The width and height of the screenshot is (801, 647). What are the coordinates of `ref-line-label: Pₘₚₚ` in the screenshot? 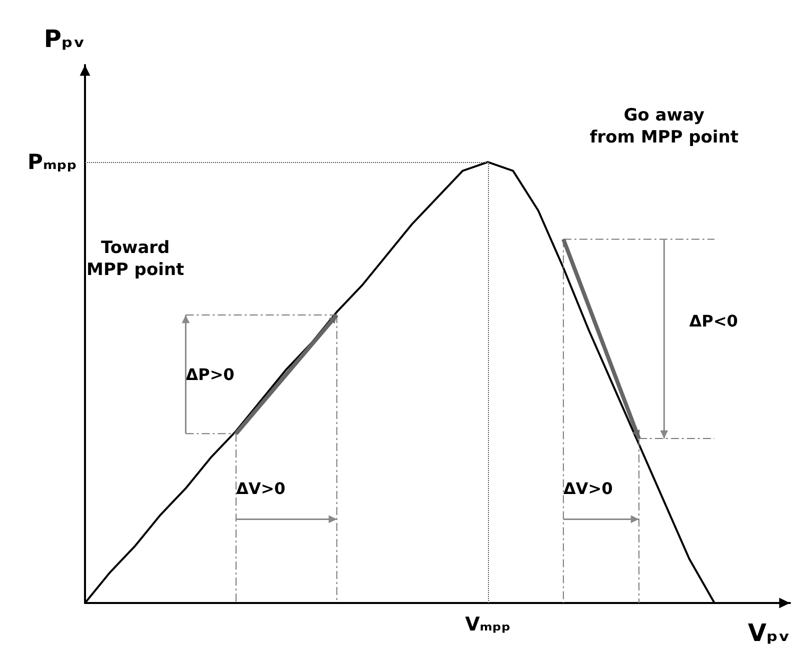 It's located at (52, 162).